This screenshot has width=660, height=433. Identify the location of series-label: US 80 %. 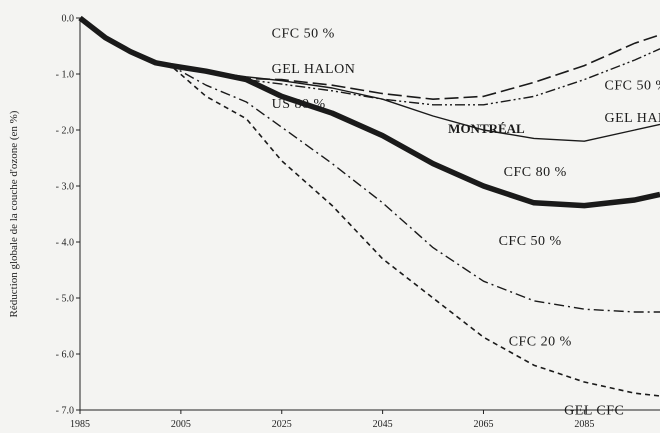
(299, 104).